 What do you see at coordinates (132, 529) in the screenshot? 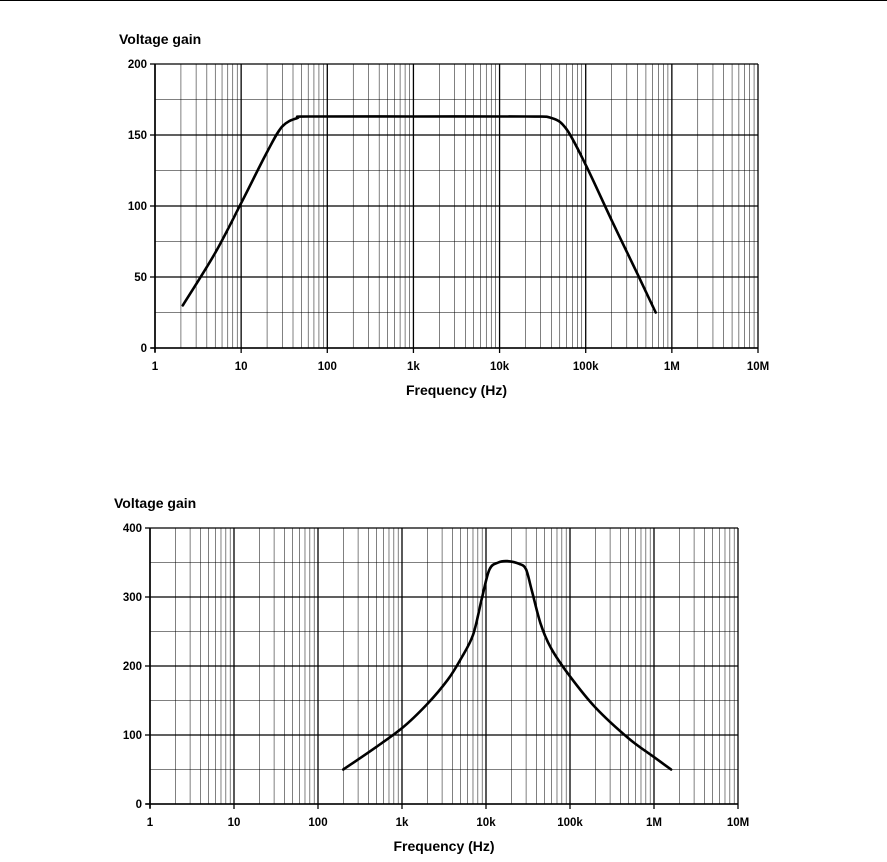
I see `y-tick-label: 400` at bounding box center [132, 529].